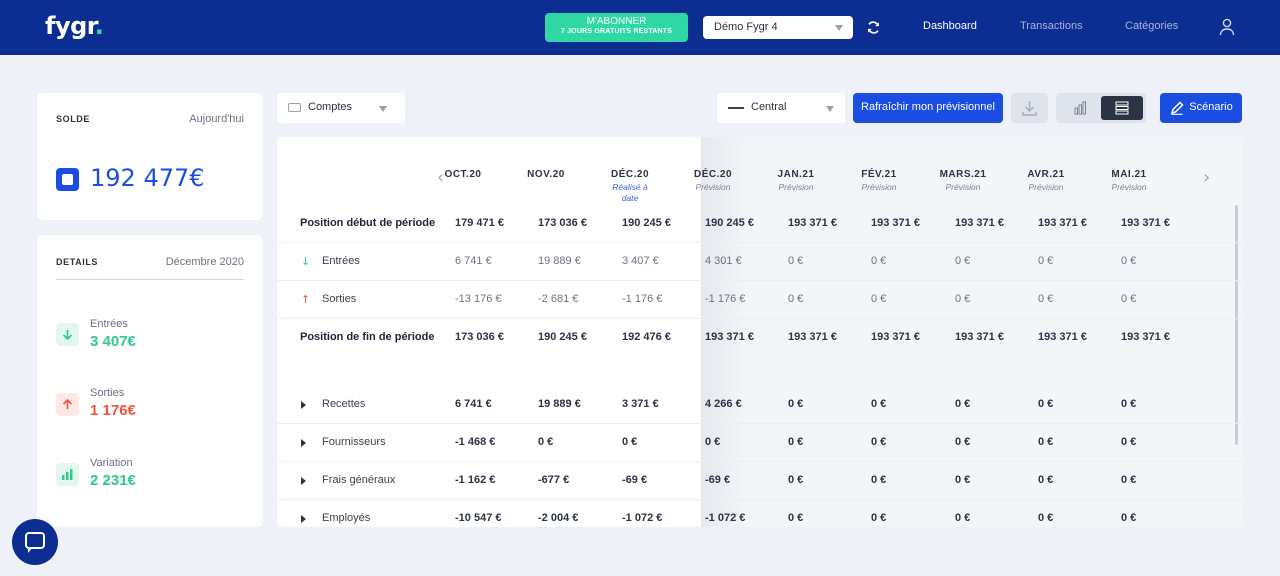  Describe the element at coordinates (723, 332) in the screenshot. I see `forecast-zone-shadow` at that location.